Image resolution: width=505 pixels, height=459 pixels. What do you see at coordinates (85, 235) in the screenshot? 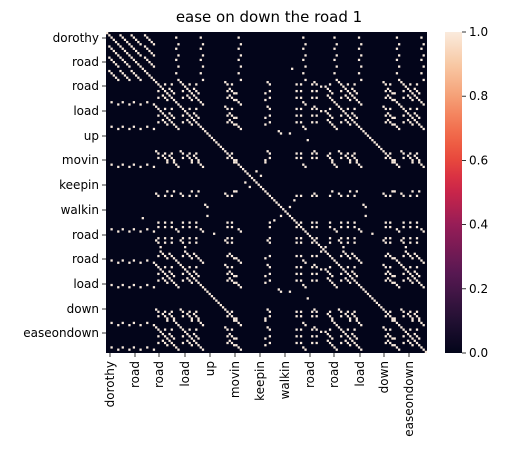
I see `y-tick-label: road` at bounding box center [85, 235].